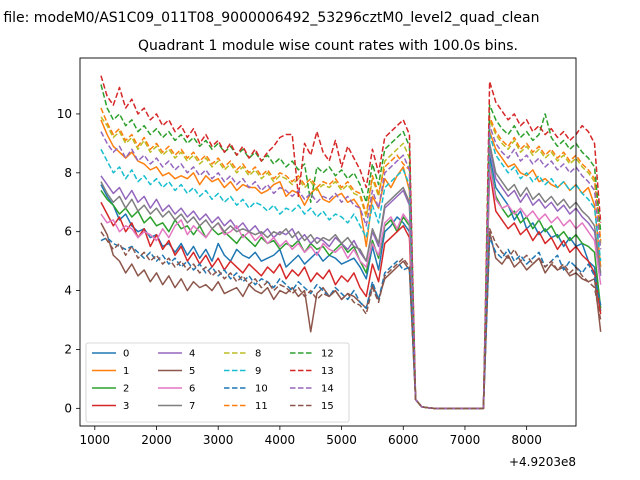 This screenshot has height=480, width=640. What do you see at coordinates (258, 371) in the screenshot?
I see `legend-label-9: 9` at bounding box center [258, 371].